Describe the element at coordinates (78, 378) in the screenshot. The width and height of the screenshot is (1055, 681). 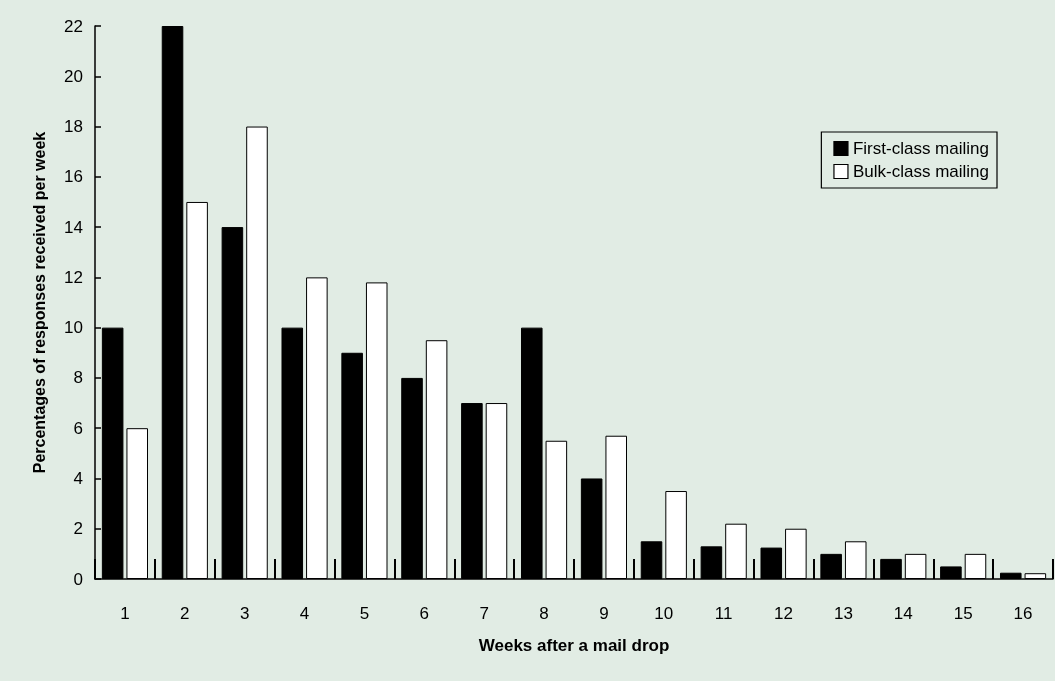
I see `y-tick-label: 8` at that location.